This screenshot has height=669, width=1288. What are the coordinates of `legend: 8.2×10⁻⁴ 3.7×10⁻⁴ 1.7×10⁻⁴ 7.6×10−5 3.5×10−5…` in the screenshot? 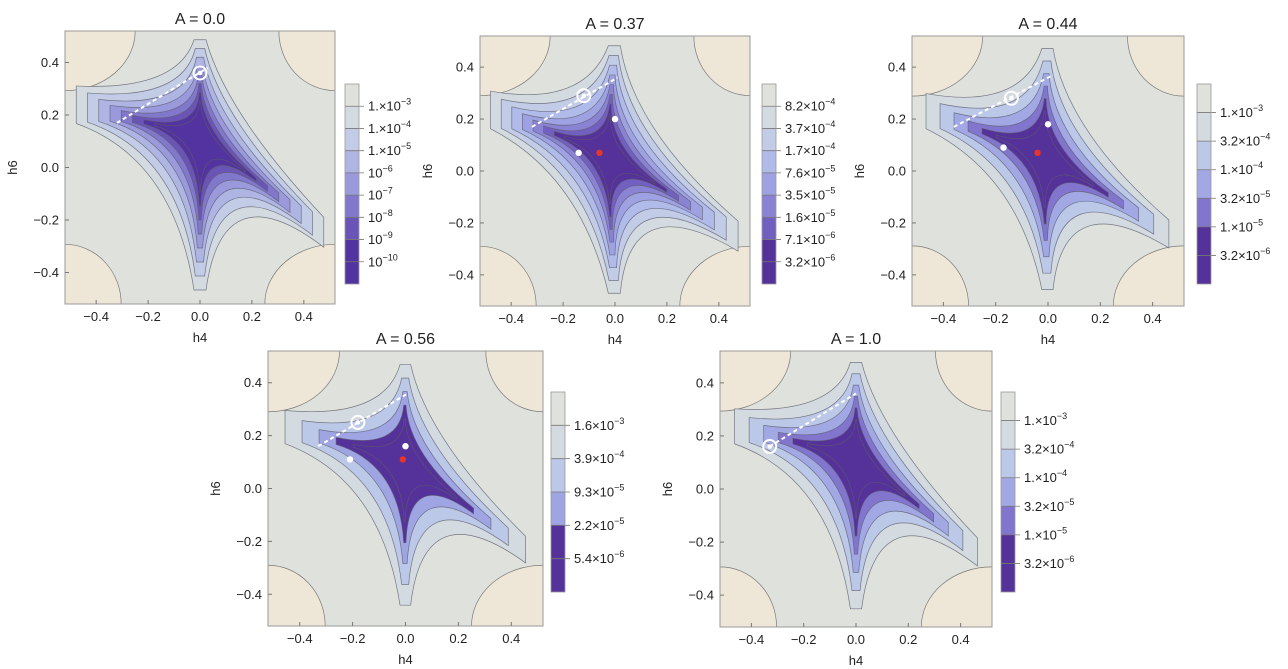 It's located at (798, 184).